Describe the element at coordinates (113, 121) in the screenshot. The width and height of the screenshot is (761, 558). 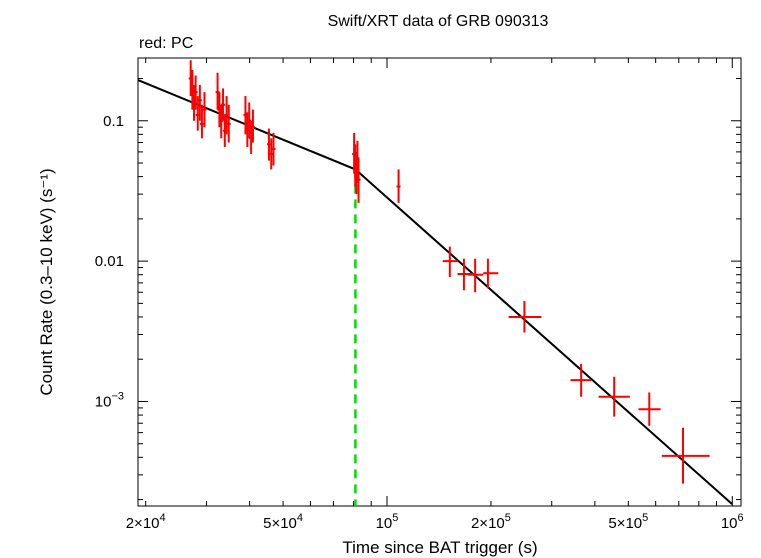
I see `y-tick-label: 0.1` at that location.